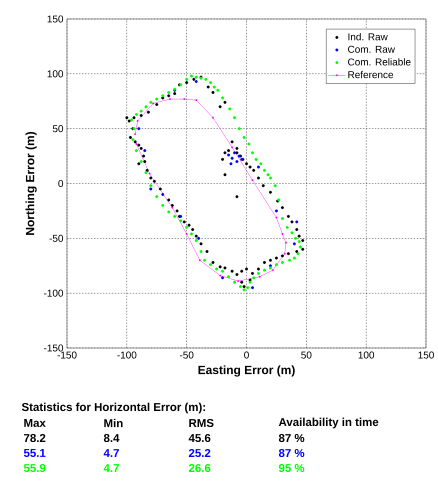  What do you see at coordinates (127, 355) in the screenshot?
I see `x-tick-label: -100` at bounding box center [127, 355].